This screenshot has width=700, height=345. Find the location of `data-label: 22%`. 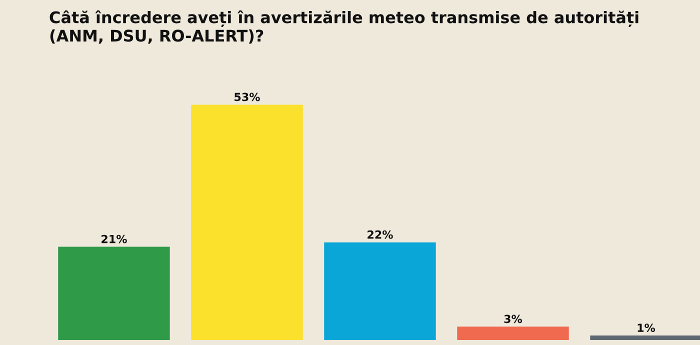

data-label: 22% is located at coordinates (380, 234).